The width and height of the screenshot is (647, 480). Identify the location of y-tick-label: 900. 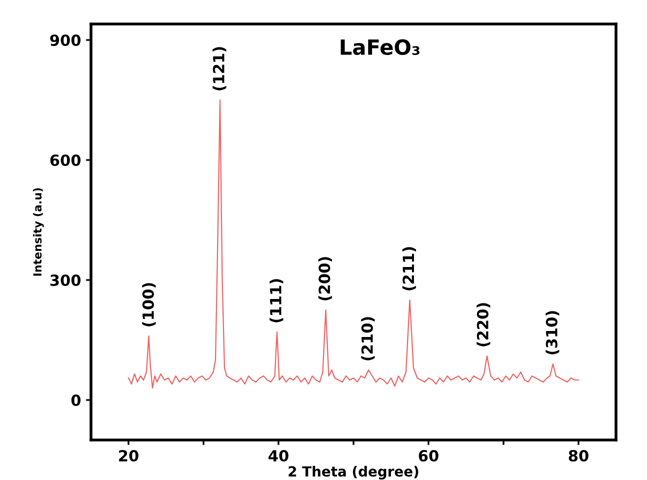
(65, 40).